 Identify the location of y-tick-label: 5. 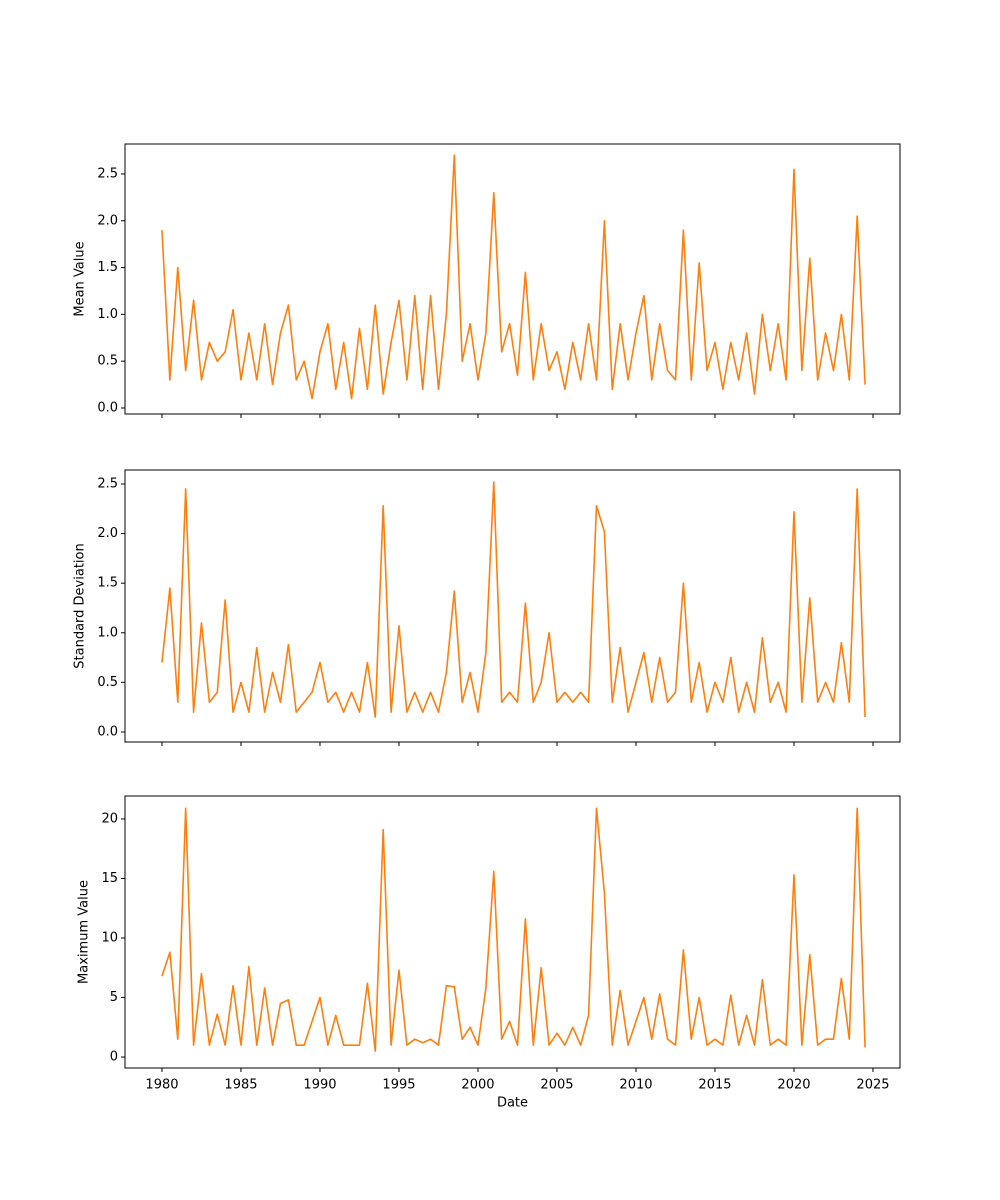
(114, 997).